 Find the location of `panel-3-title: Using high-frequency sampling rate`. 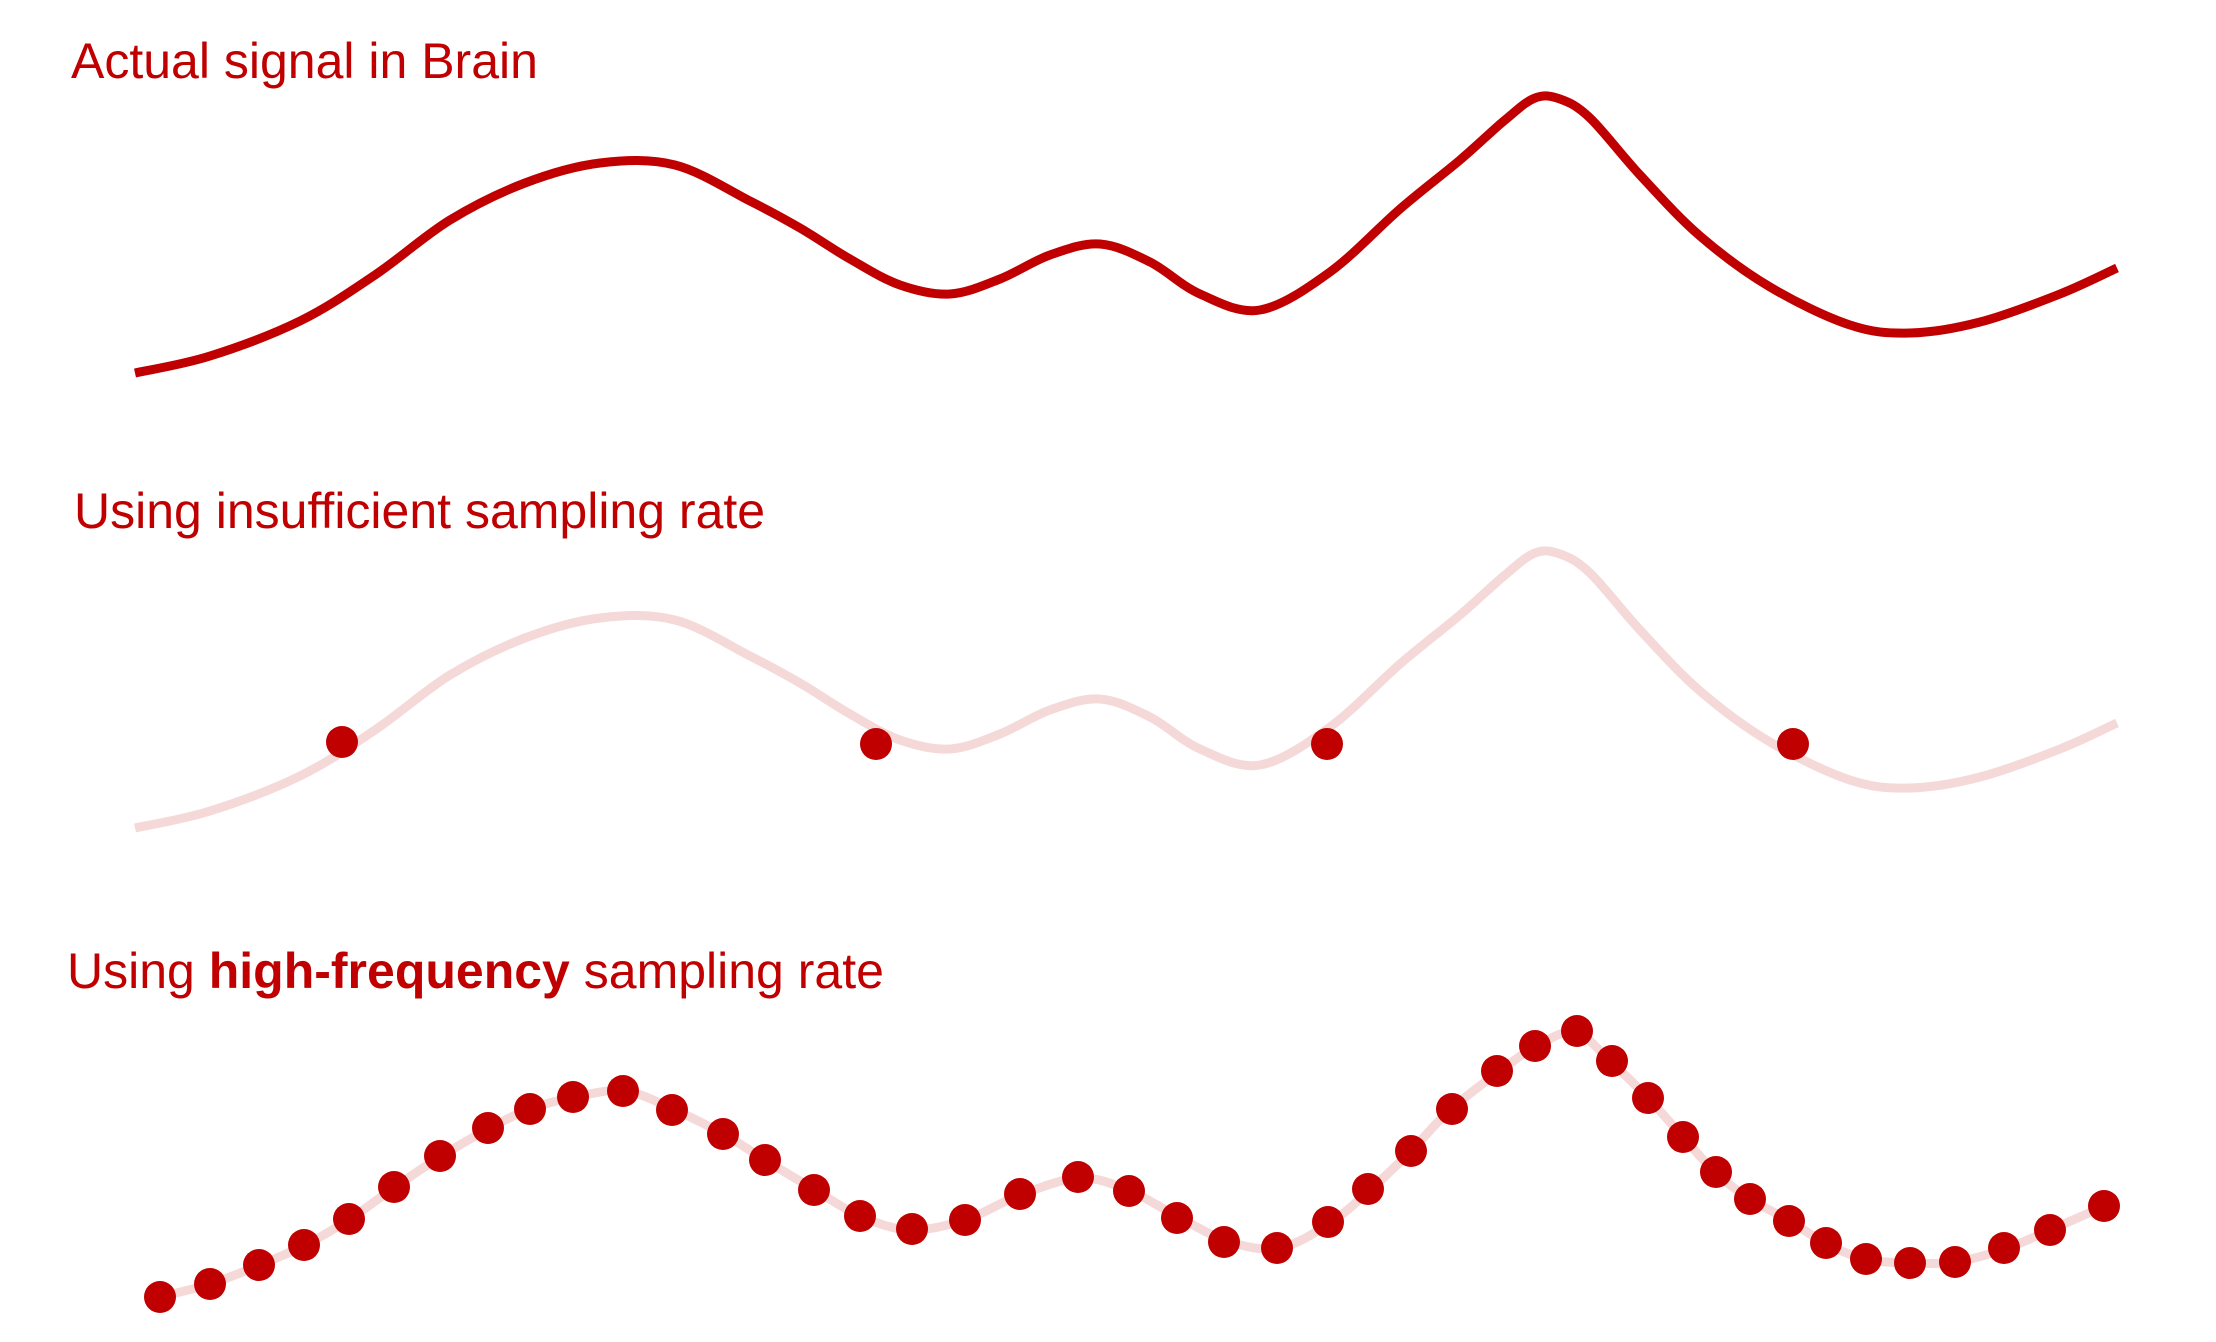

panel-3-title: Using high-frequency sampling rate is located at coordinates (475, 971).